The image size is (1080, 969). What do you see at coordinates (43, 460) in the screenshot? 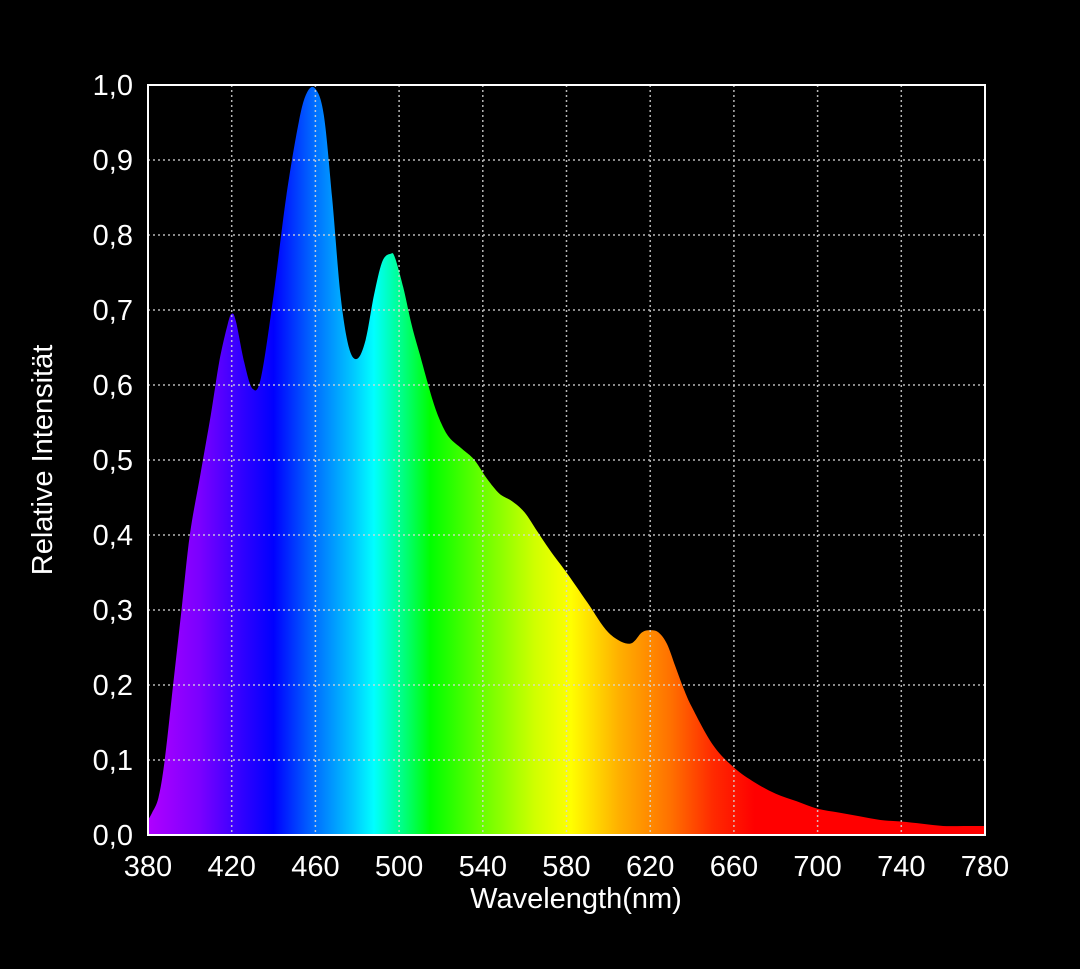
I see `y-axis-title: Relative Intensität` at bounding box center [43, 460].